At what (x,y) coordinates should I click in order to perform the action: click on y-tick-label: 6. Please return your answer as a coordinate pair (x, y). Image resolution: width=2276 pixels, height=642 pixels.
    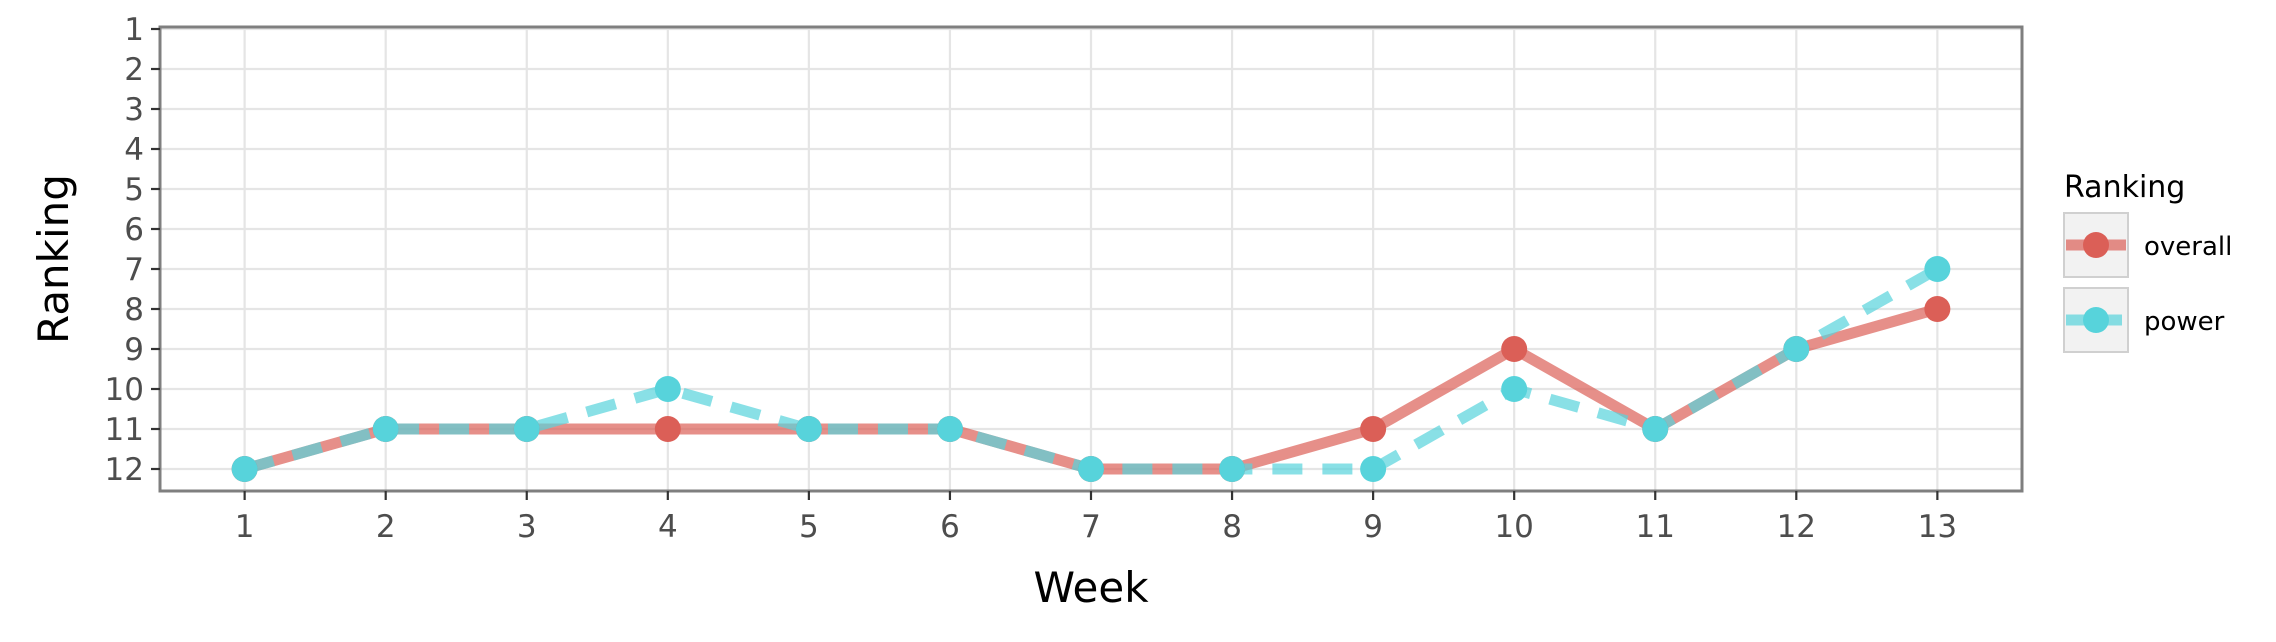
    Looking at the image, I should click on (134, 230).